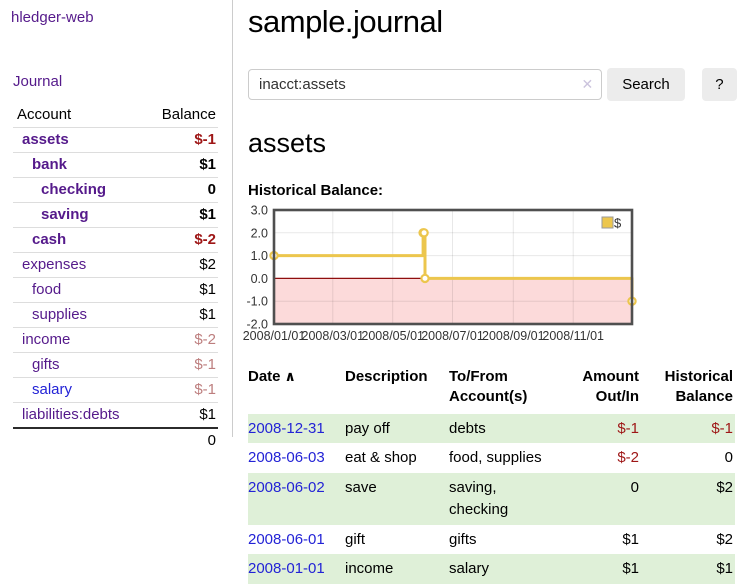 The height and width of the screenshot is (584, 742). I want to click on amount-cell: 0, so click(603, 499).